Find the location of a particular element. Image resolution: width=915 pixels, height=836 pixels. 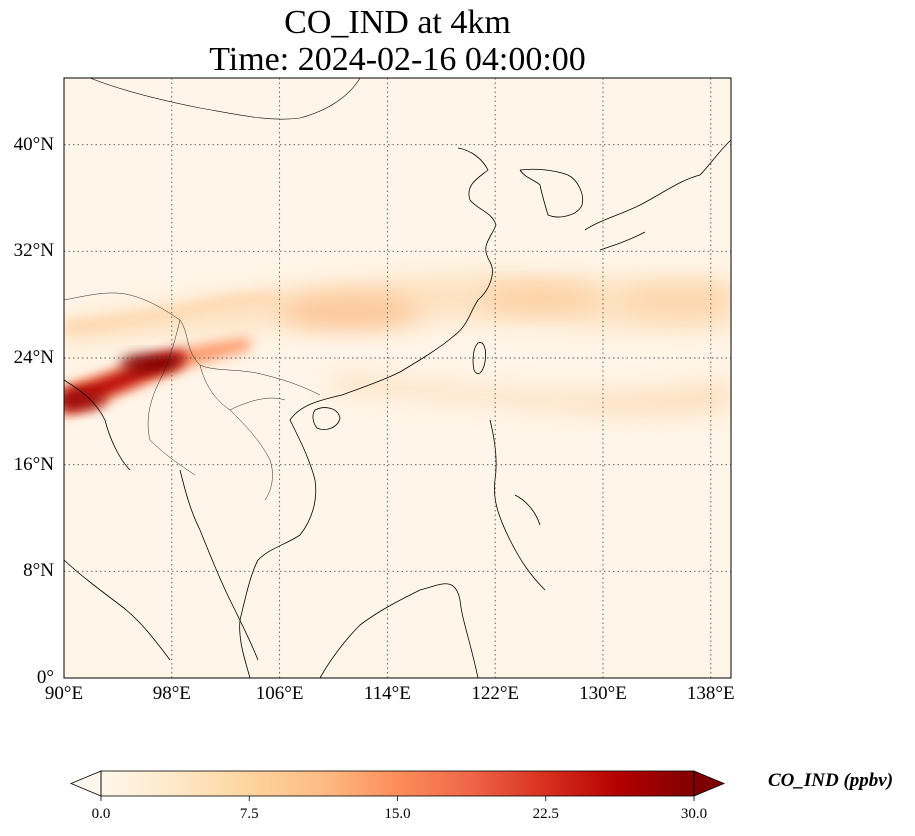

lon-tick-label: 138°E is located at coordinates (710, 693).